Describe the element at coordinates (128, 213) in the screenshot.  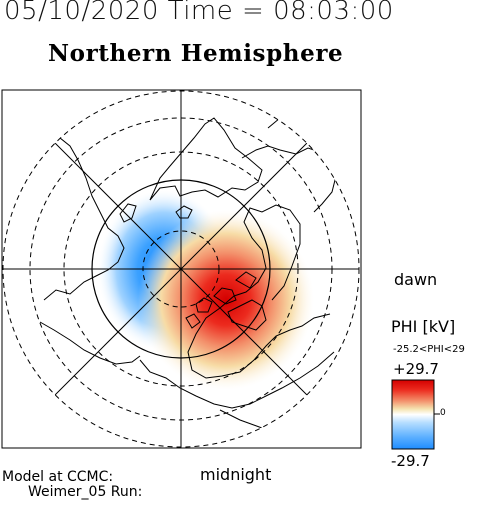
I see `coastline-novaya` at that location.